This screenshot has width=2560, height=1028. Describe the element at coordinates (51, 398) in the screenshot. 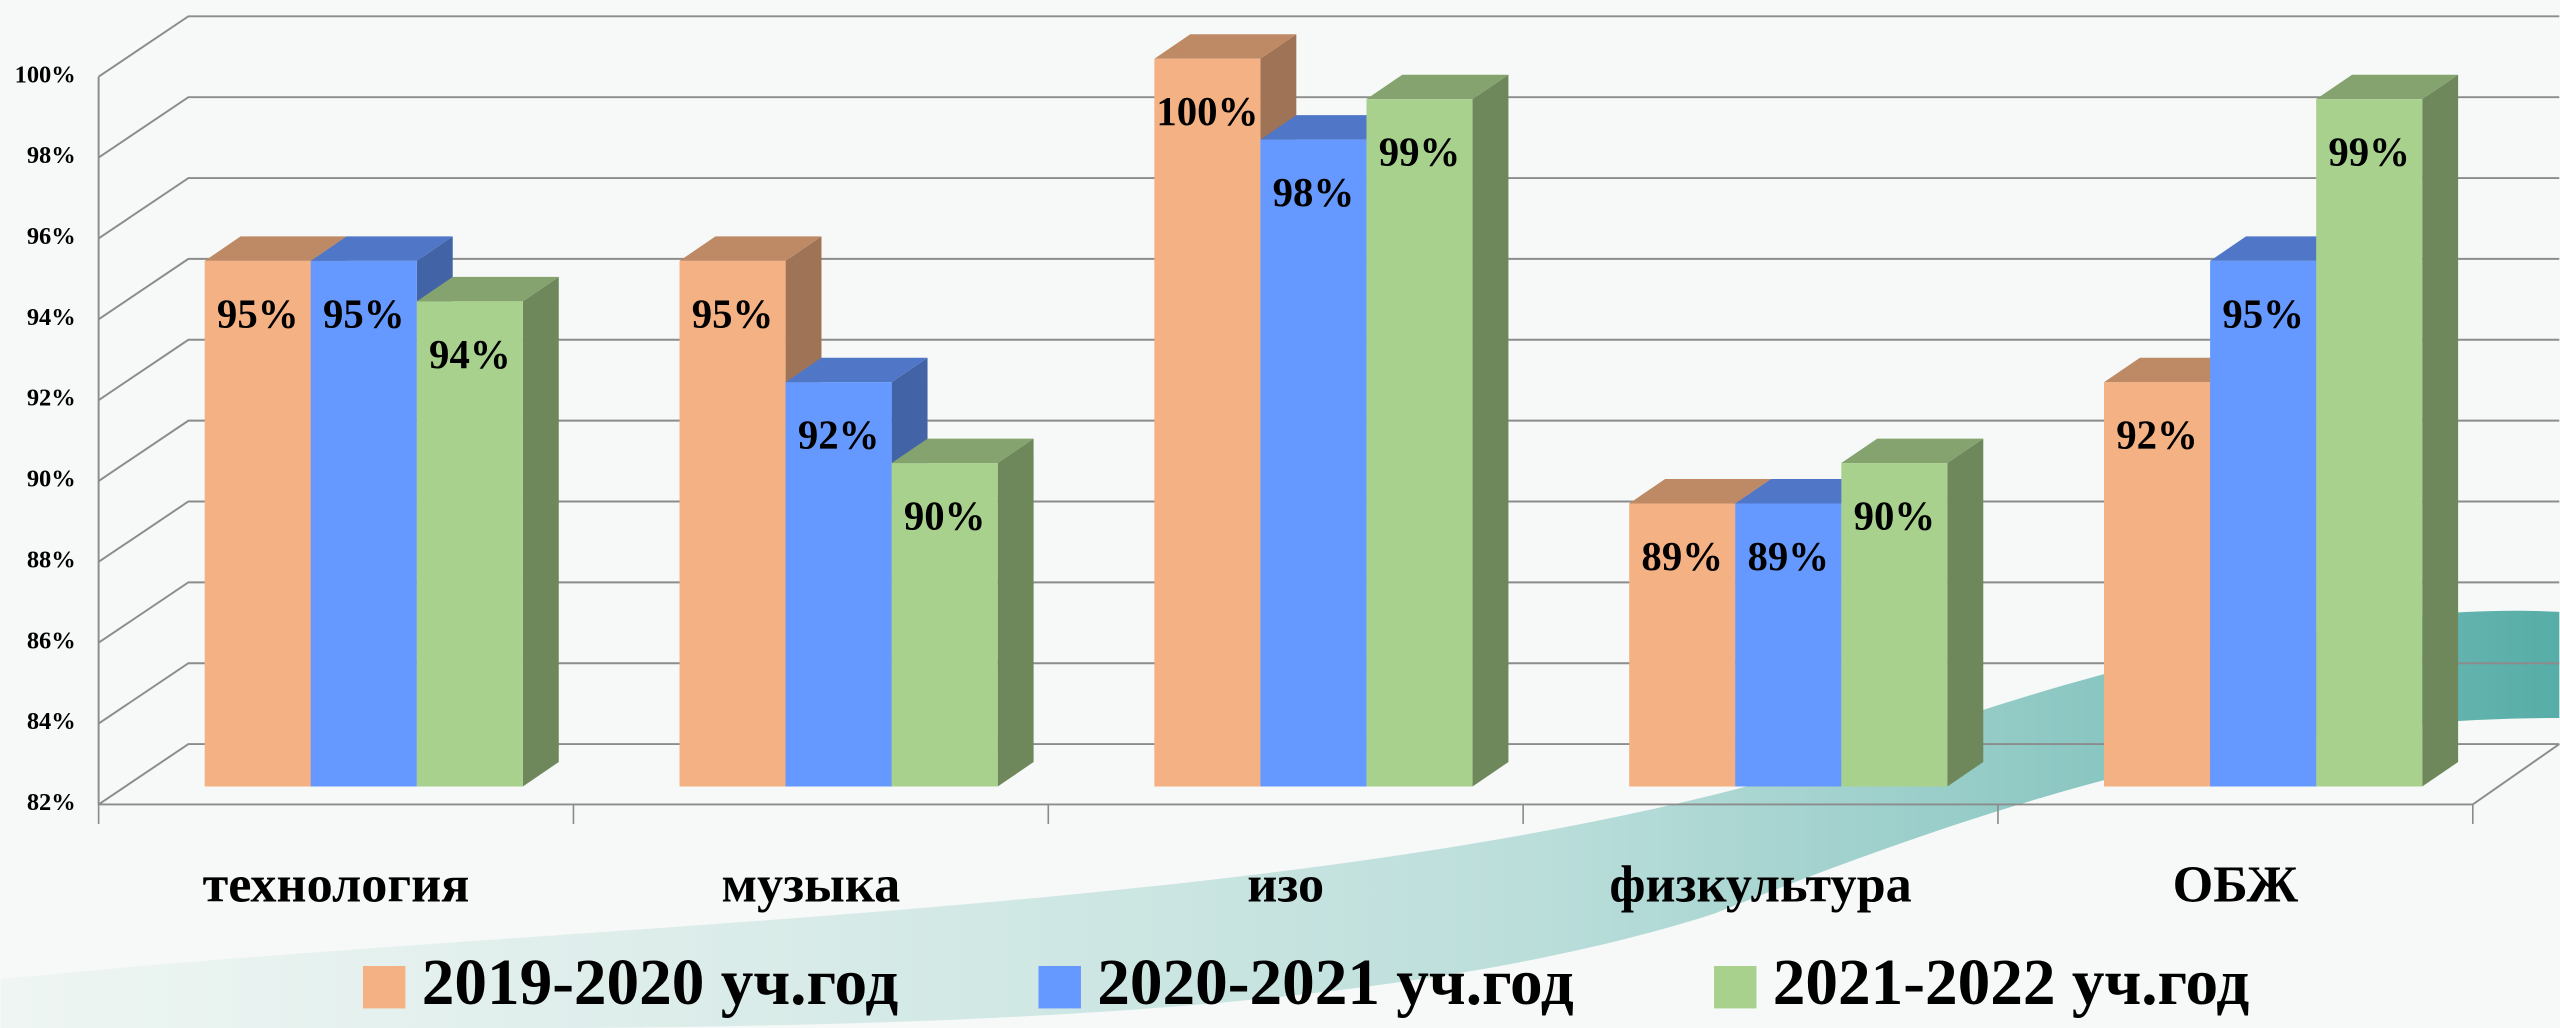

I see `y-tick-label: 92%` at that location.